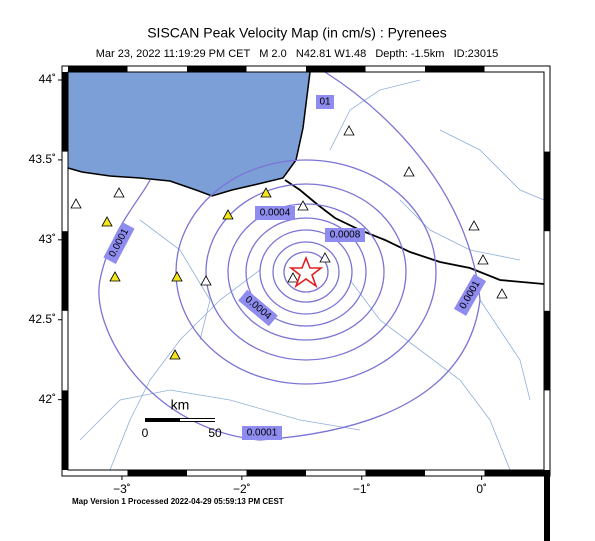 The height and width of the screenshot is (541, 595). Describe the element at coordinates (215, 433) in the screenshot. I see `scale-label: 50` at that location.